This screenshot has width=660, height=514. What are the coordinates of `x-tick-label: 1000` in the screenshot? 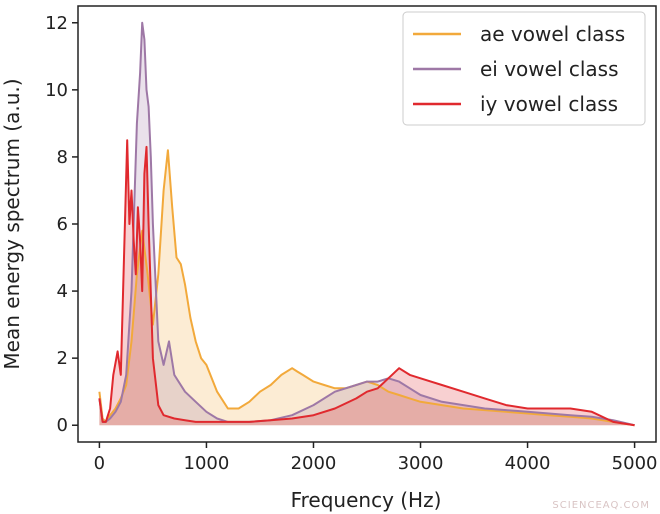 It's located at (207, 463).